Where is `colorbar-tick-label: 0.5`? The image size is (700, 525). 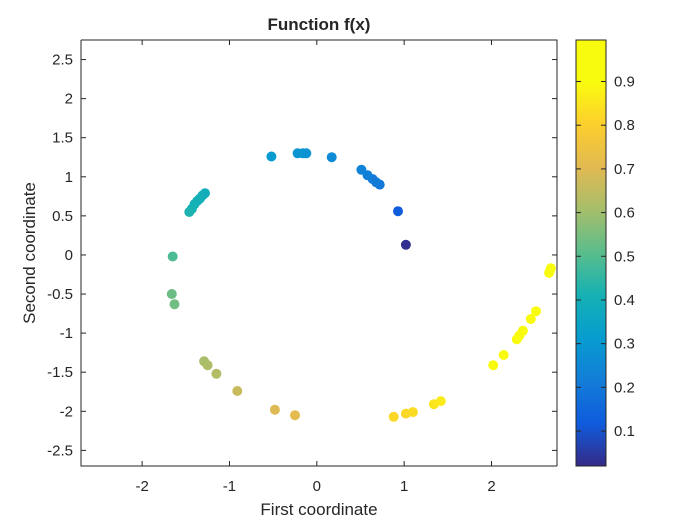 colorbar-tick-label: 0.5 is located at coordinates (624, 256).